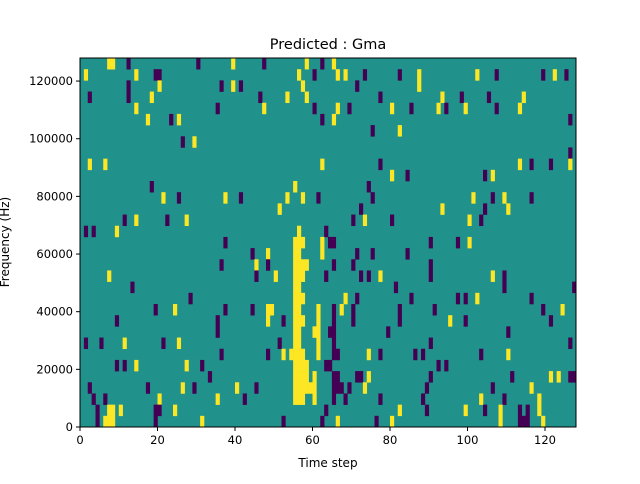 This screenshot has height=484, width=640. I want to click on x-axis-label: Time step, so click(327, 463).